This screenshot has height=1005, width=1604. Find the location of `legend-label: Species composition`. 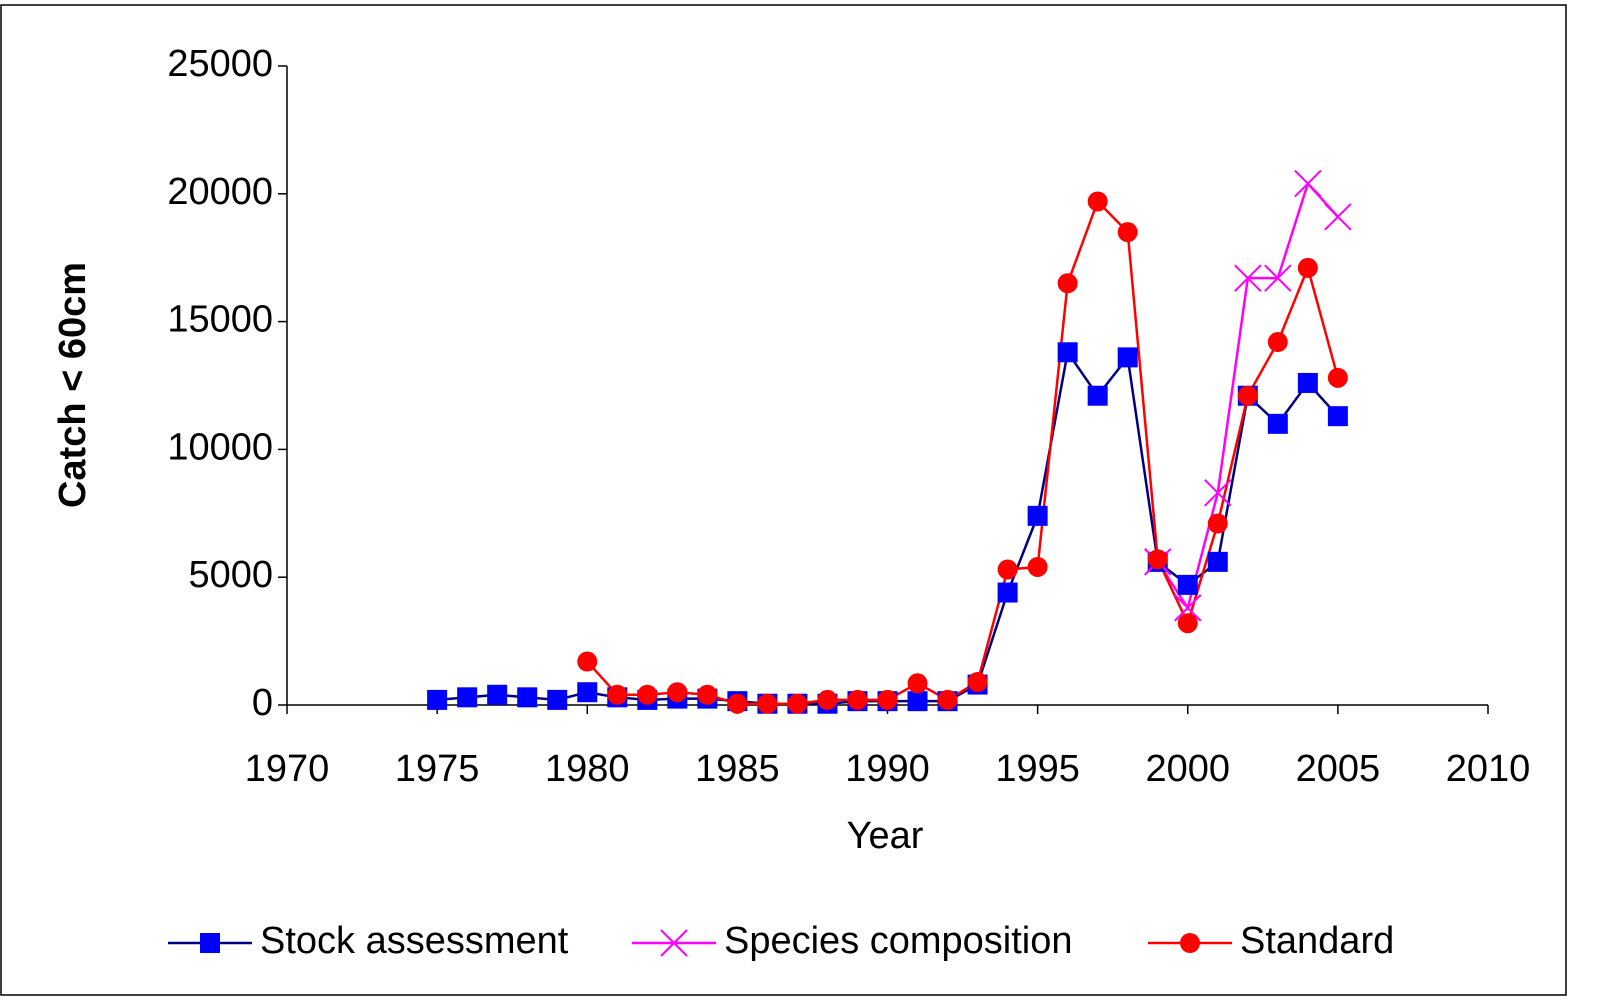

legend-label: Species composition is located at coordinates (898, 941).